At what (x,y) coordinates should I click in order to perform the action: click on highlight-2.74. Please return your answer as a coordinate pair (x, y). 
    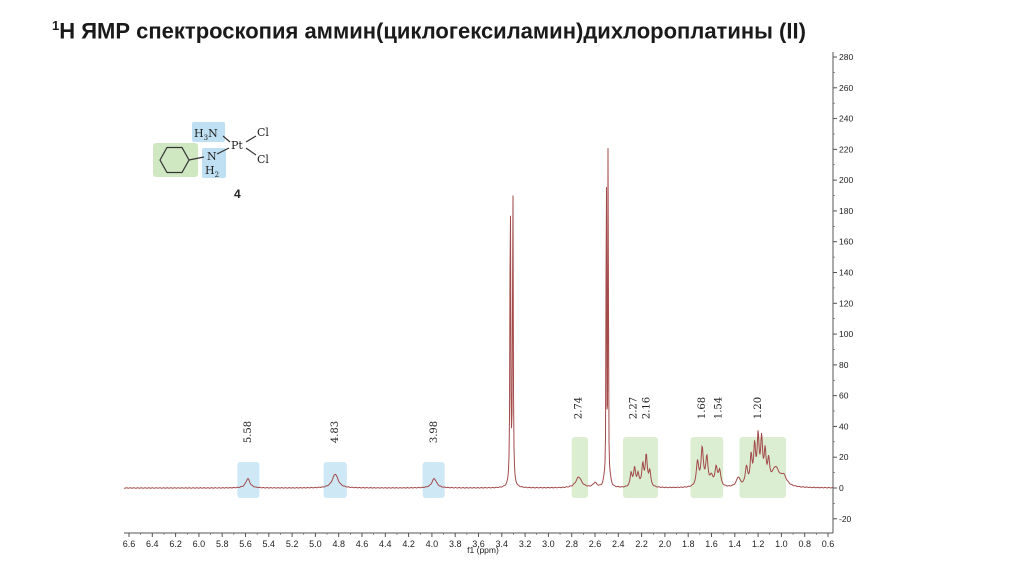
    Looking at the image, I should click on (580, 467).